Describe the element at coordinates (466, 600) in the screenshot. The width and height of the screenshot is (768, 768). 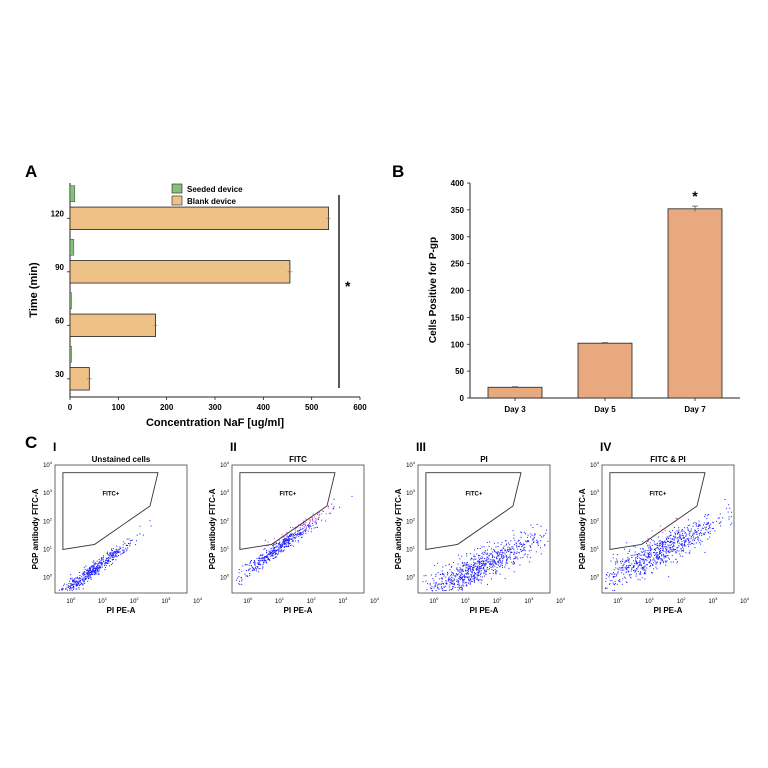
I see `flow-xtick: 101` at that location.